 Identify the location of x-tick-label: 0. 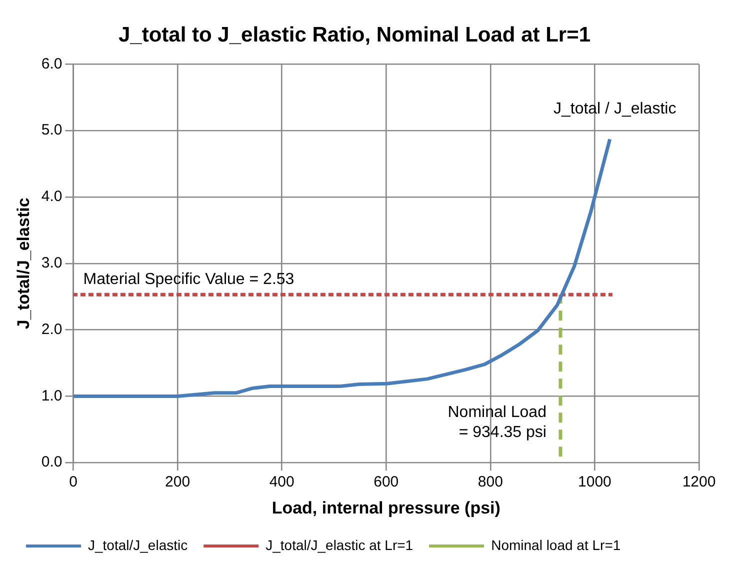
(73, 482).